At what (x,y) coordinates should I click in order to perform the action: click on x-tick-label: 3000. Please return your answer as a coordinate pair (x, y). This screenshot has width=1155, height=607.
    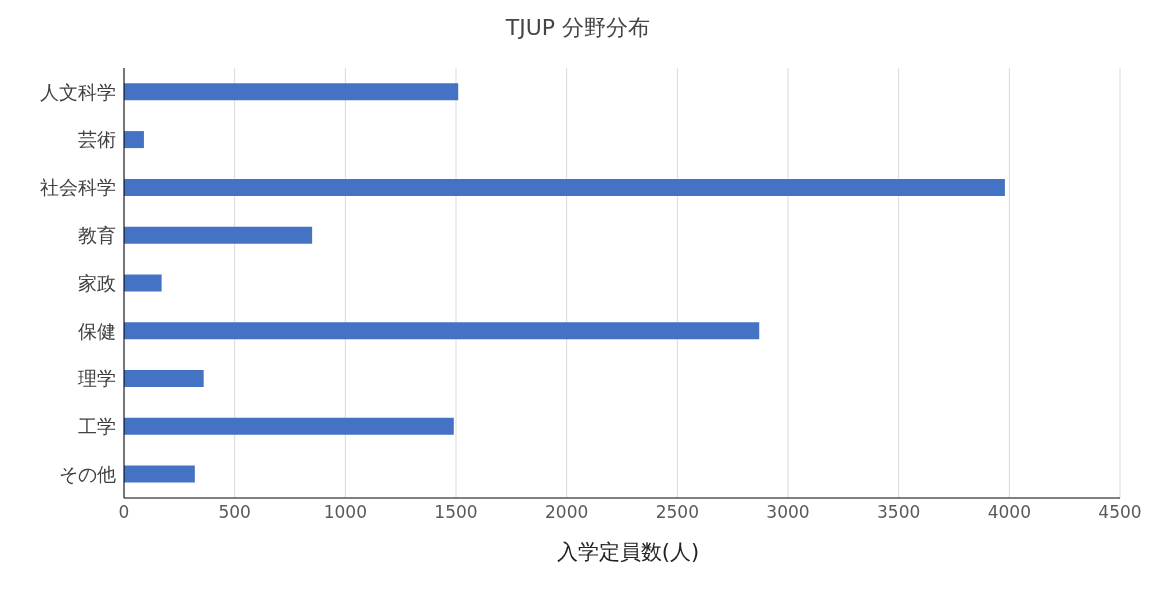
    Looking at the image, I should click on (788, 512).